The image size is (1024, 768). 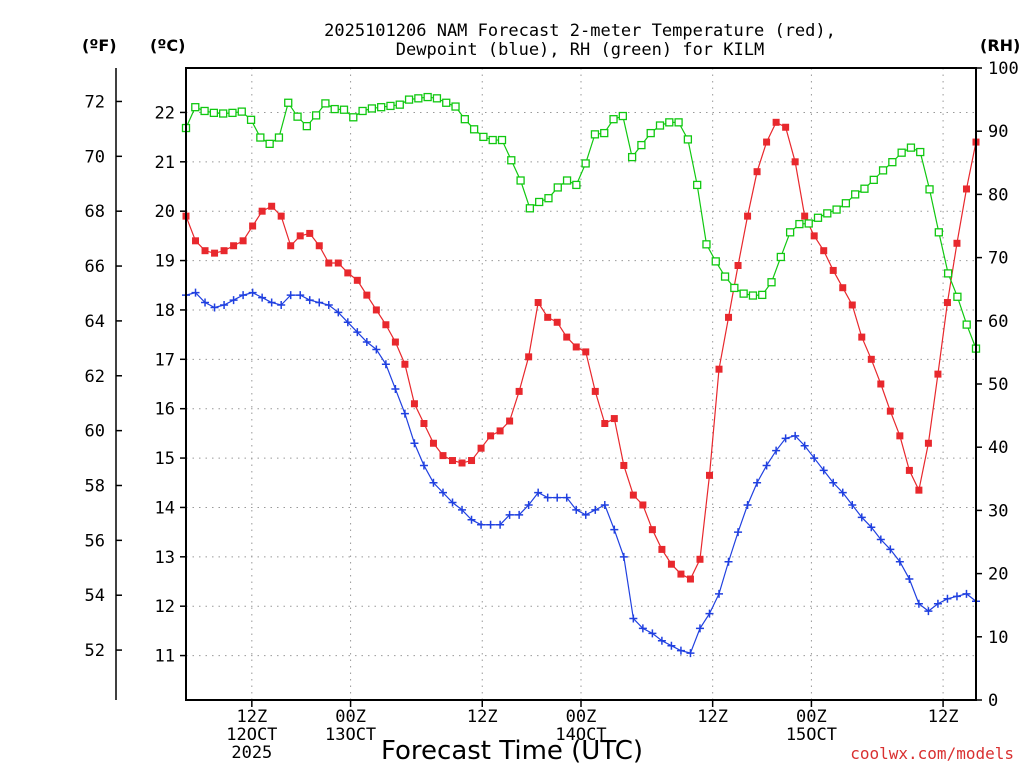 What do you see at coordinates (1000, 45) in the screenshot?
I see `rh-axis-label: (RH)` at bounding box center [1000, 45].